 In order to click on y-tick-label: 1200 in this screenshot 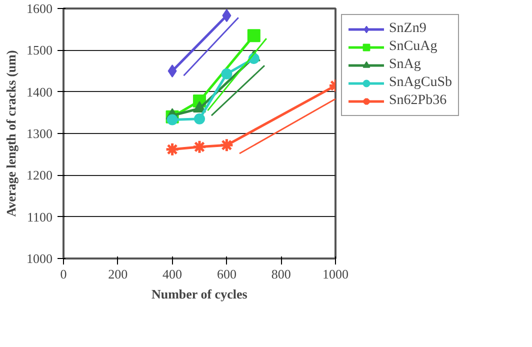, I will do `click(39, 175)`.